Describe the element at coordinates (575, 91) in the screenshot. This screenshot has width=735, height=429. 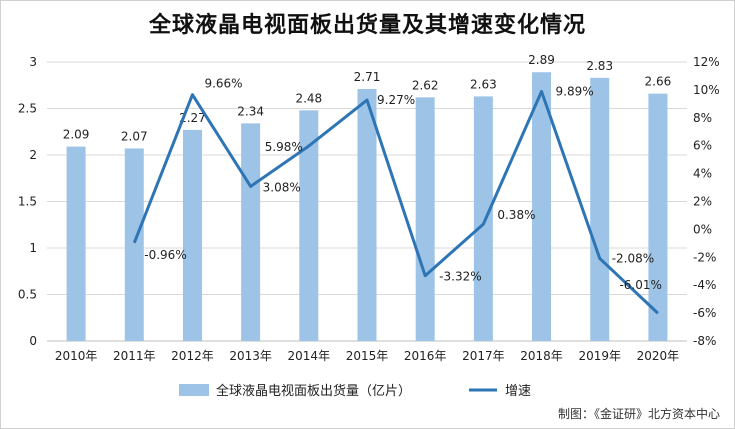
I see `growth-value-label: 9.89%` at that location.